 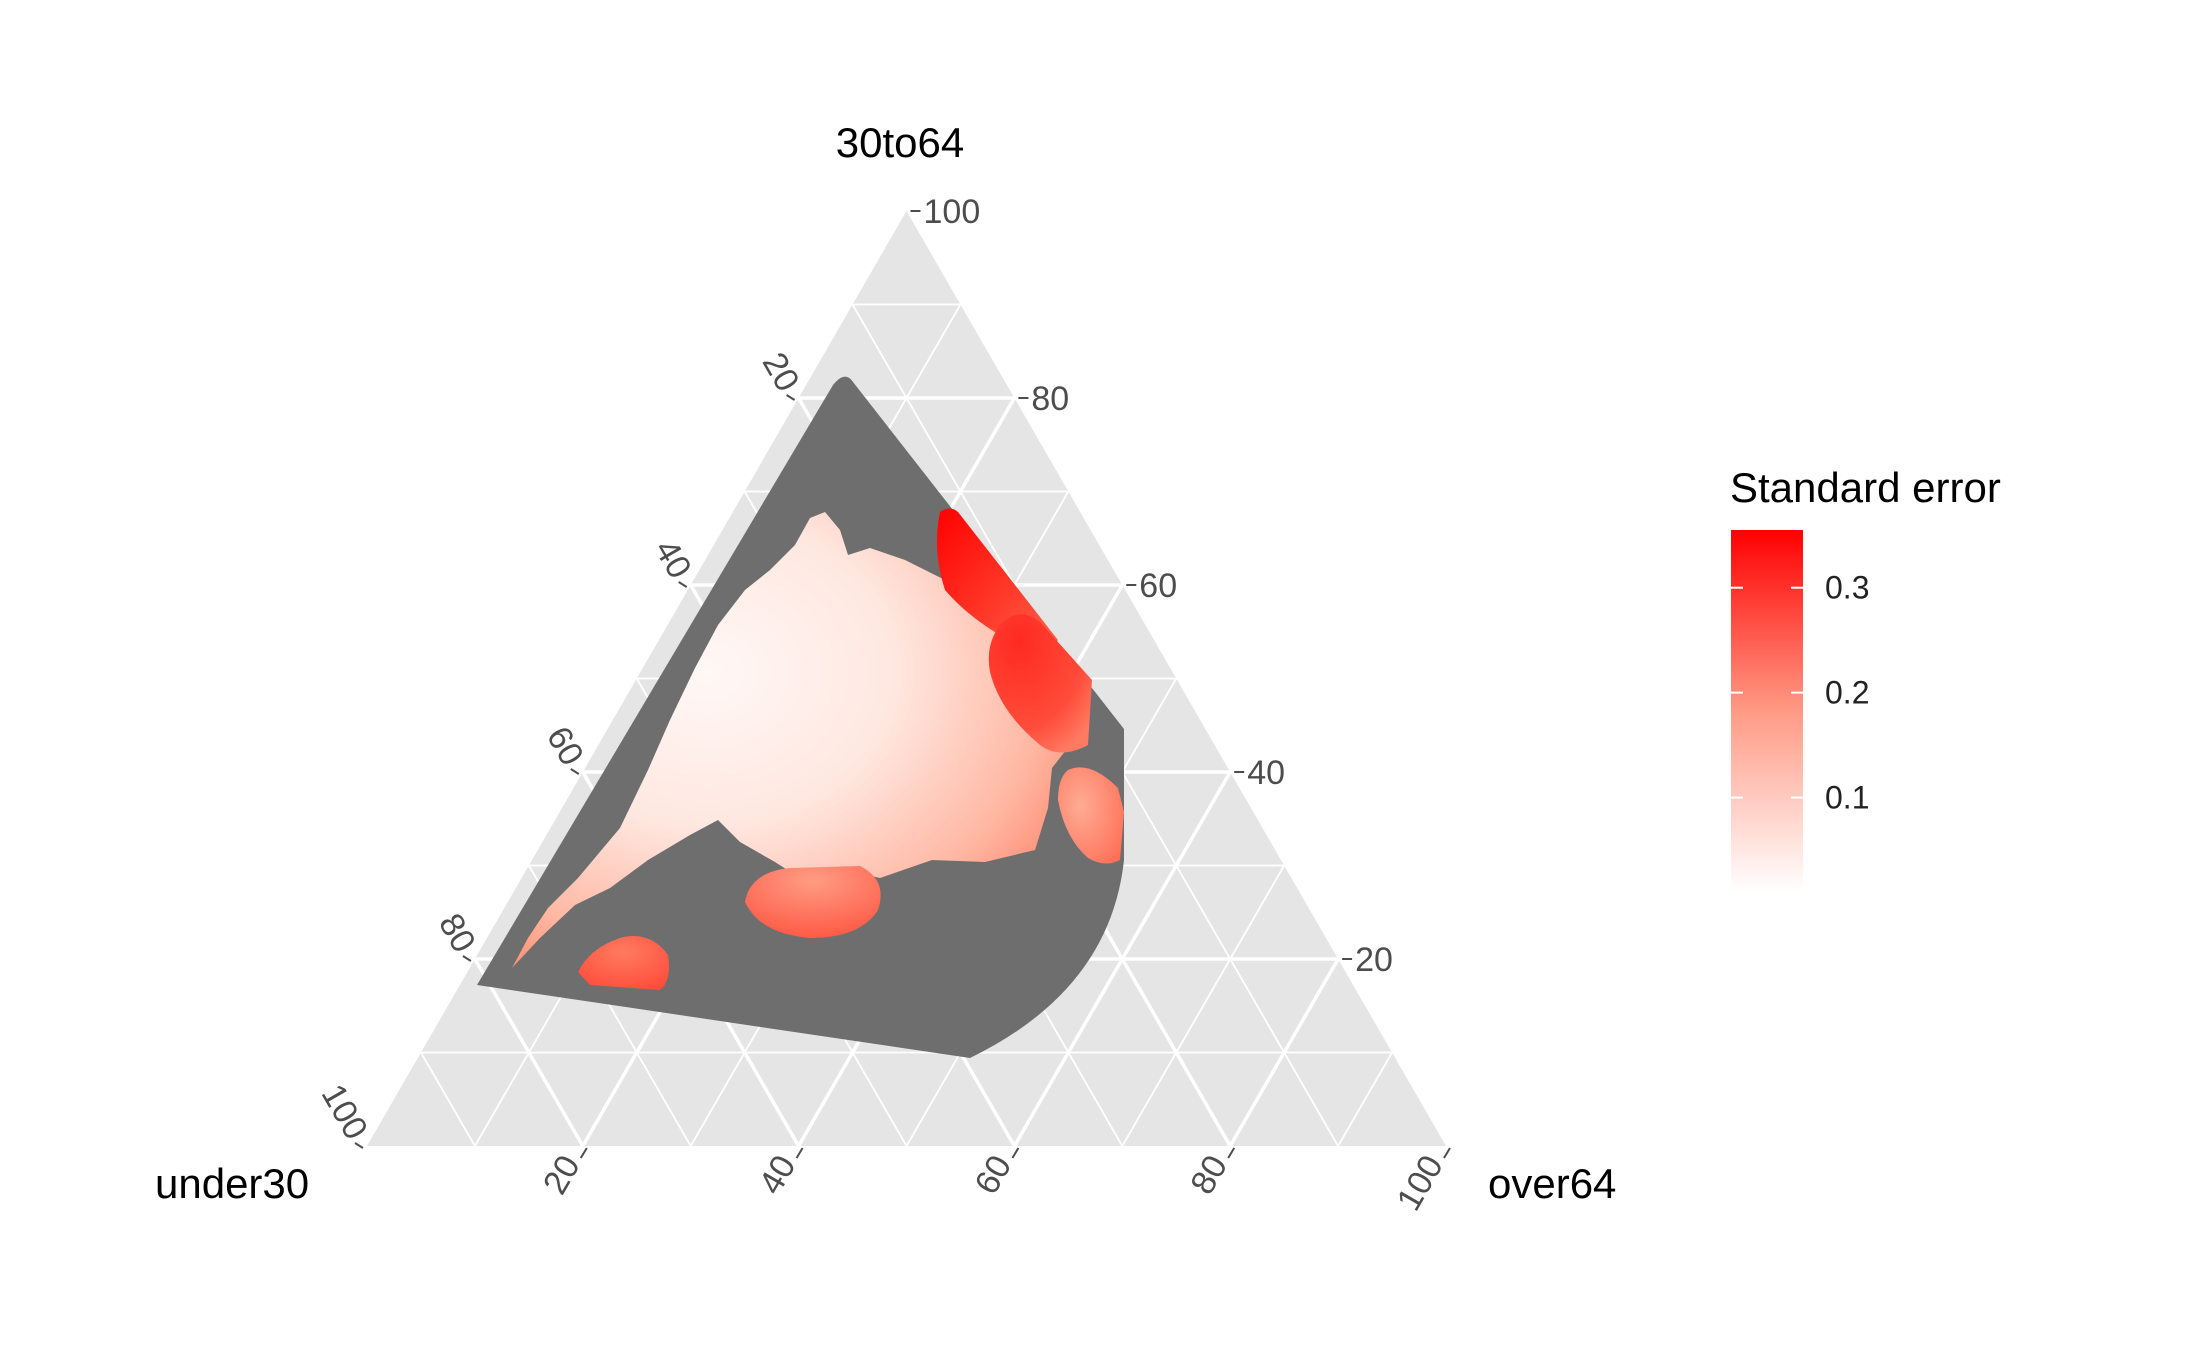 I want to click on color-legend: Standard error 0.1 0.2 0.3, so click(x=1865, y=678).